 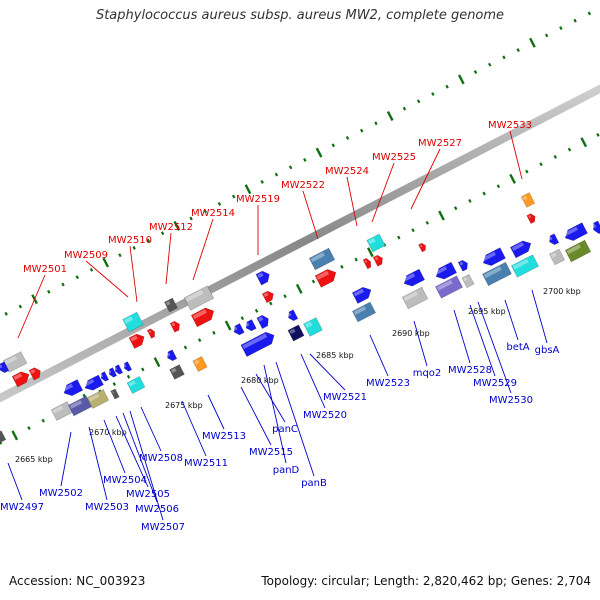 I want to click on accession-label: Accession: NC_003923, so click(x=77, y=581).